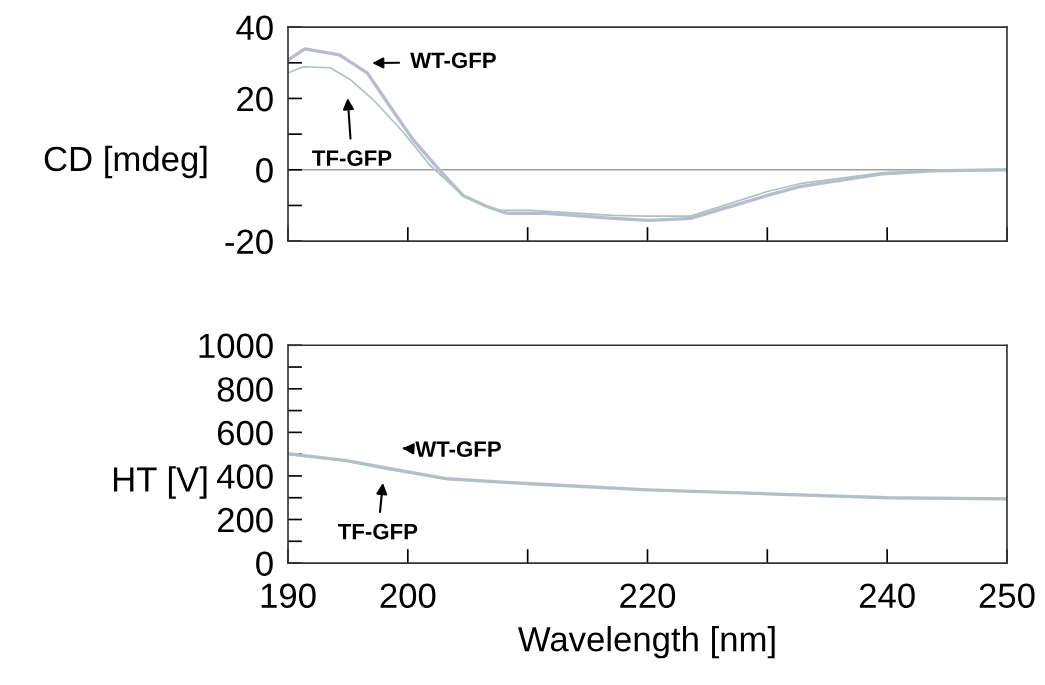  What do you see at coordinates (245, 433) in the screenshot?
I see `y-tick-label: 600` at bounding box center [245, 433].